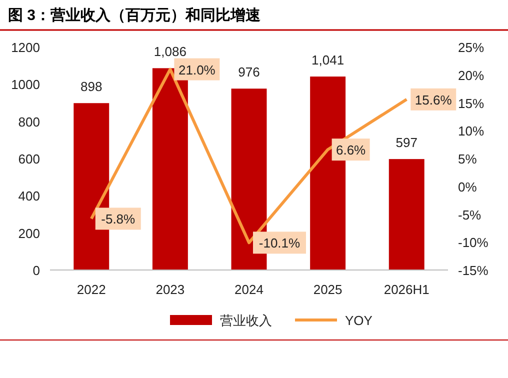 The image size is (508, 378). What do you see at coordinates (471, 47) in the screenshot?
I see `y2-tick-label: 25%` at bounding box center [471, 47].